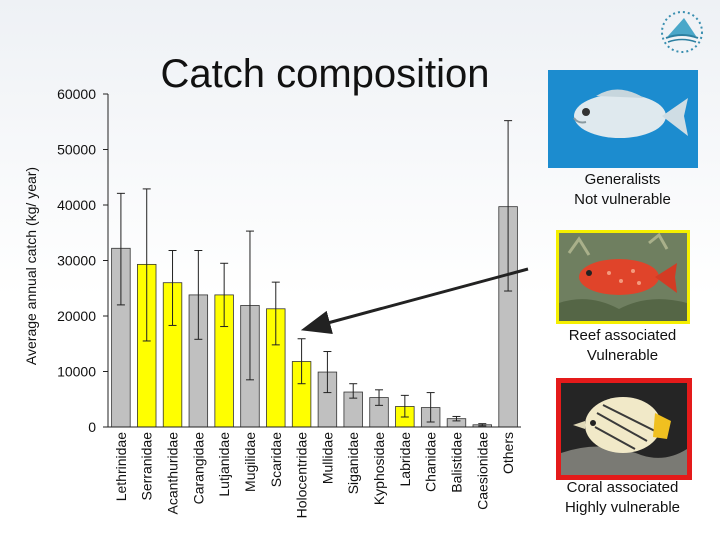 This screenshot has width=720, height=540. What do you see at coordinates (31, 266) in the screenshot?
I see `y-axis-label: Average annual catch (kg/ year)` at bounding box center [31, 266].